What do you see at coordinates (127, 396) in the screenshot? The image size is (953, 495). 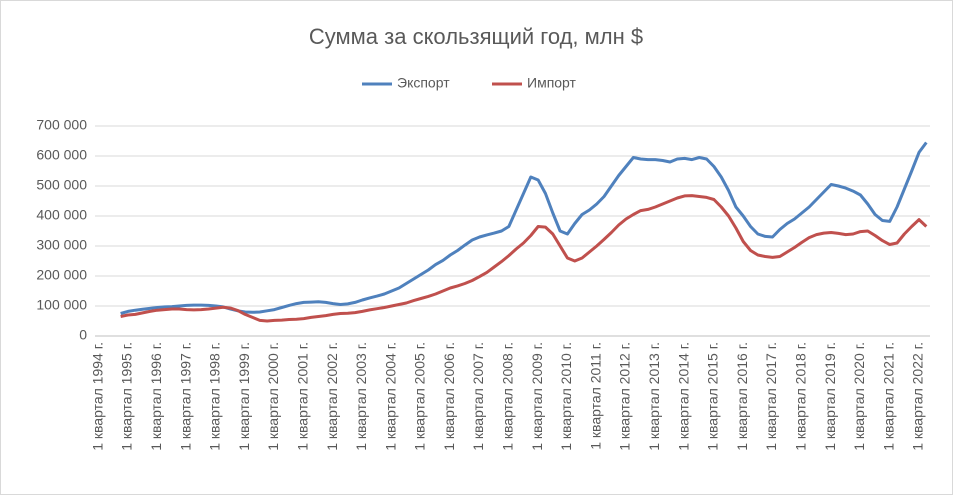 I see `x-tick-label: 1 квартал 1995 г.` at bounding box center [127, 396].